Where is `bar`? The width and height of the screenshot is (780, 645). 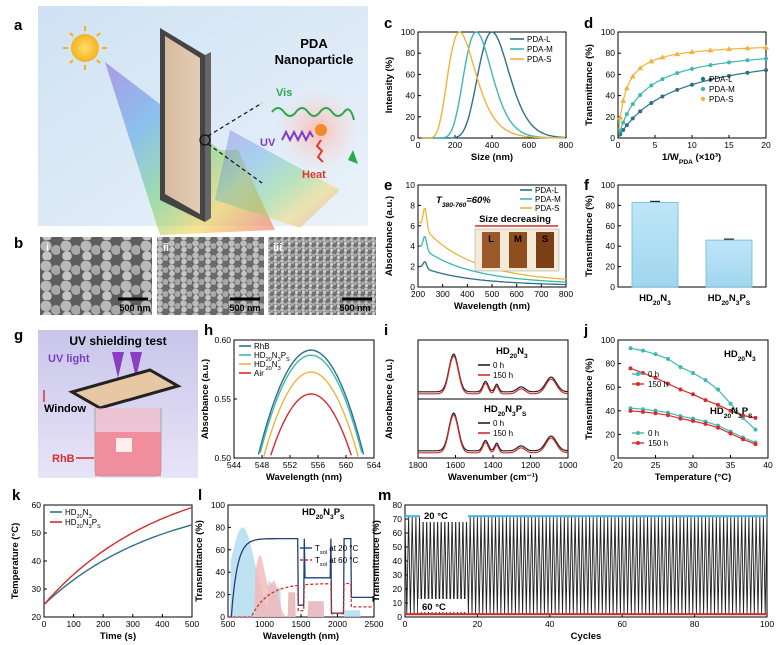 bar is located at coordinates (655, 244).